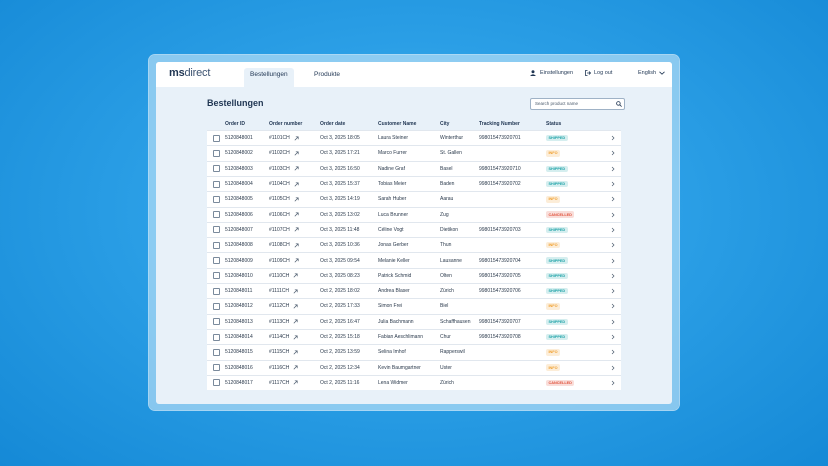 This screenshot has width=828, height=466. Describe the element at coordinates (284, 153) in the screenshot. I see `table-cell: #1102CH` at that location.